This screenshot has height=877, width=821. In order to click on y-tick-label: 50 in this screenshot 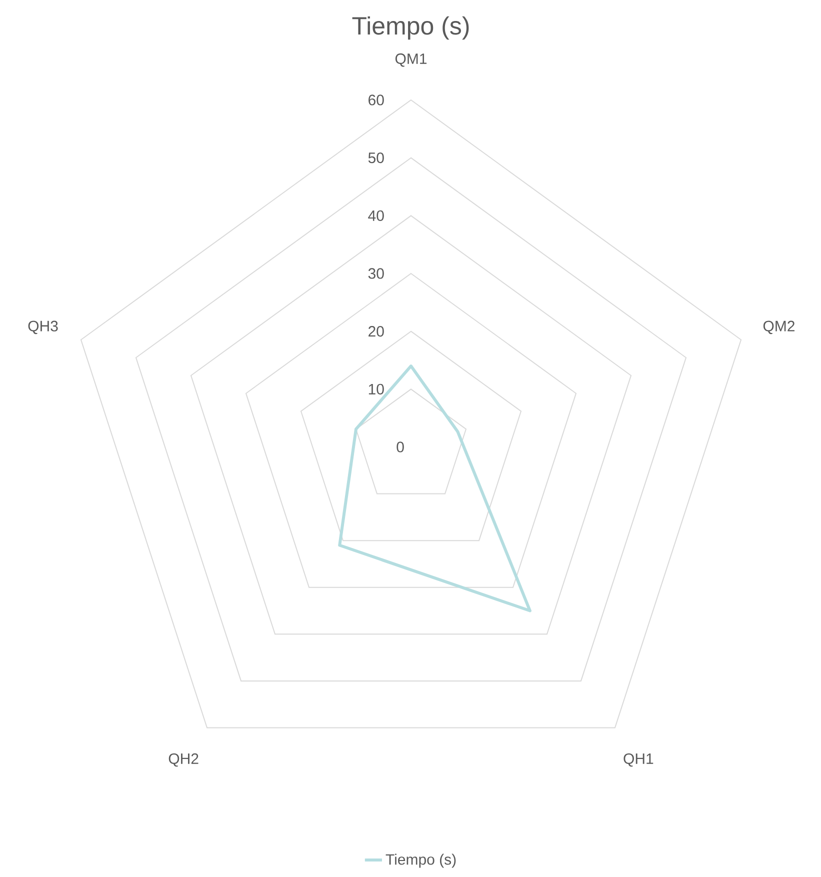, I will do `click(376, 158)`.